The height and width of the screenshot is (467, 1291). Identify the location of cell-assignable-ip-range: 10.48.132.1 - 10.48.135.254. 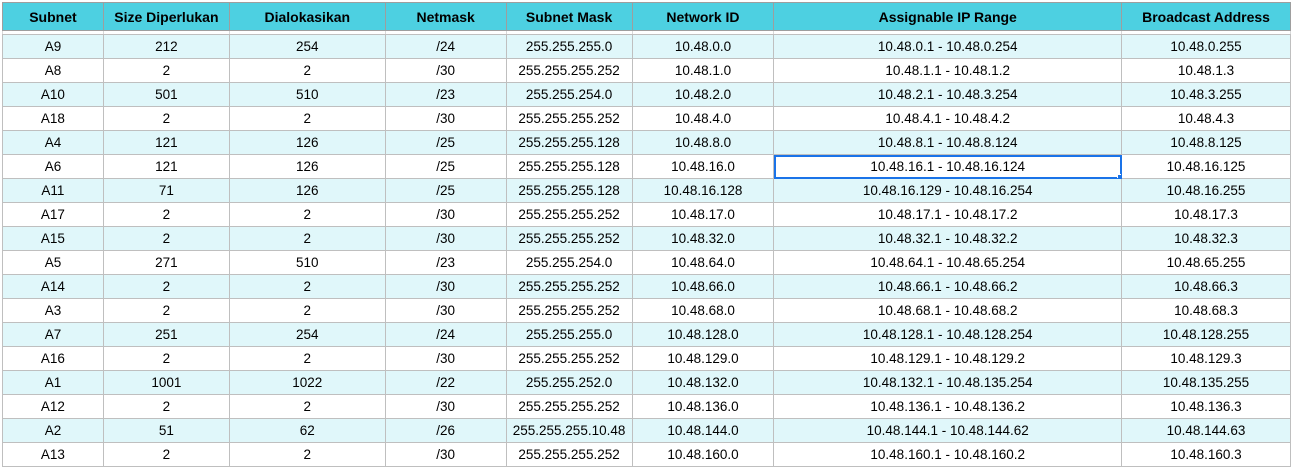
(948, 382).